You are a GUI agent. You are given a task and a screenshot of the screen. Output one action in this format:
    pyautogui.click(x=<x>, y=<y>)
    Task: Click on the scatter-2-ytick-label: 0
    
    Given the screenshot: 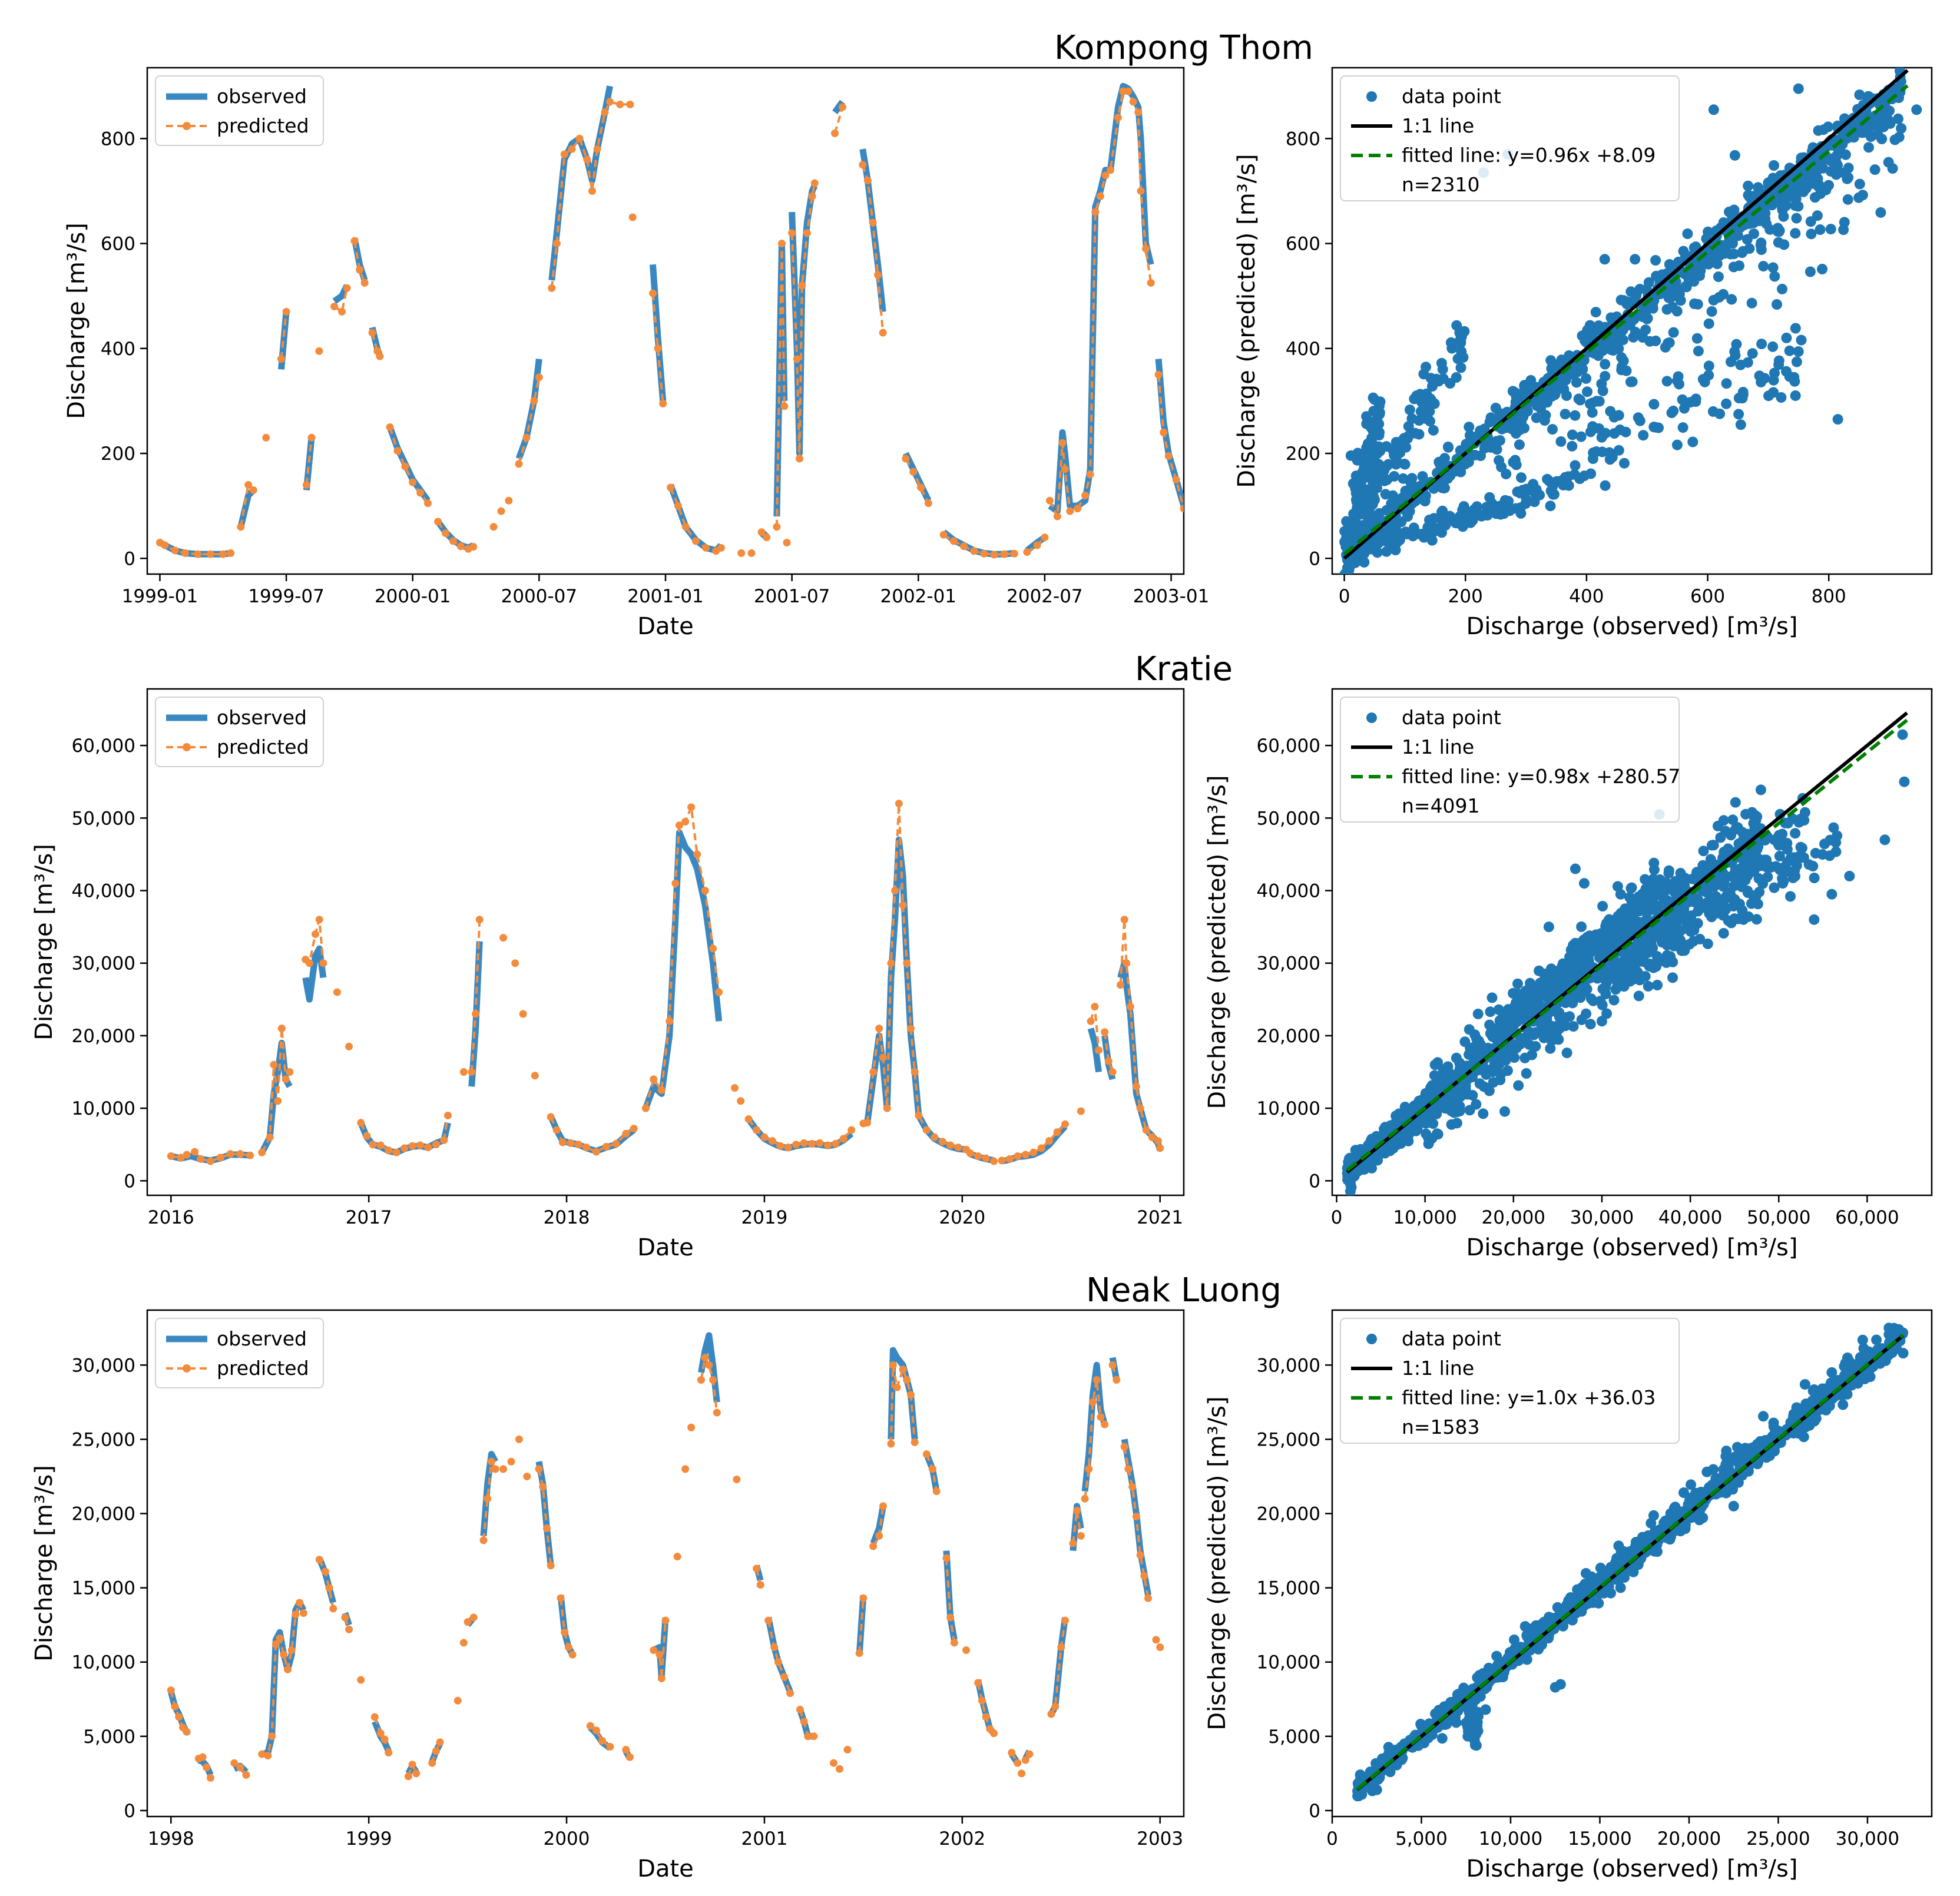 What is the action you would take?
    pyautogui.click(x=1314, y=1811)
    